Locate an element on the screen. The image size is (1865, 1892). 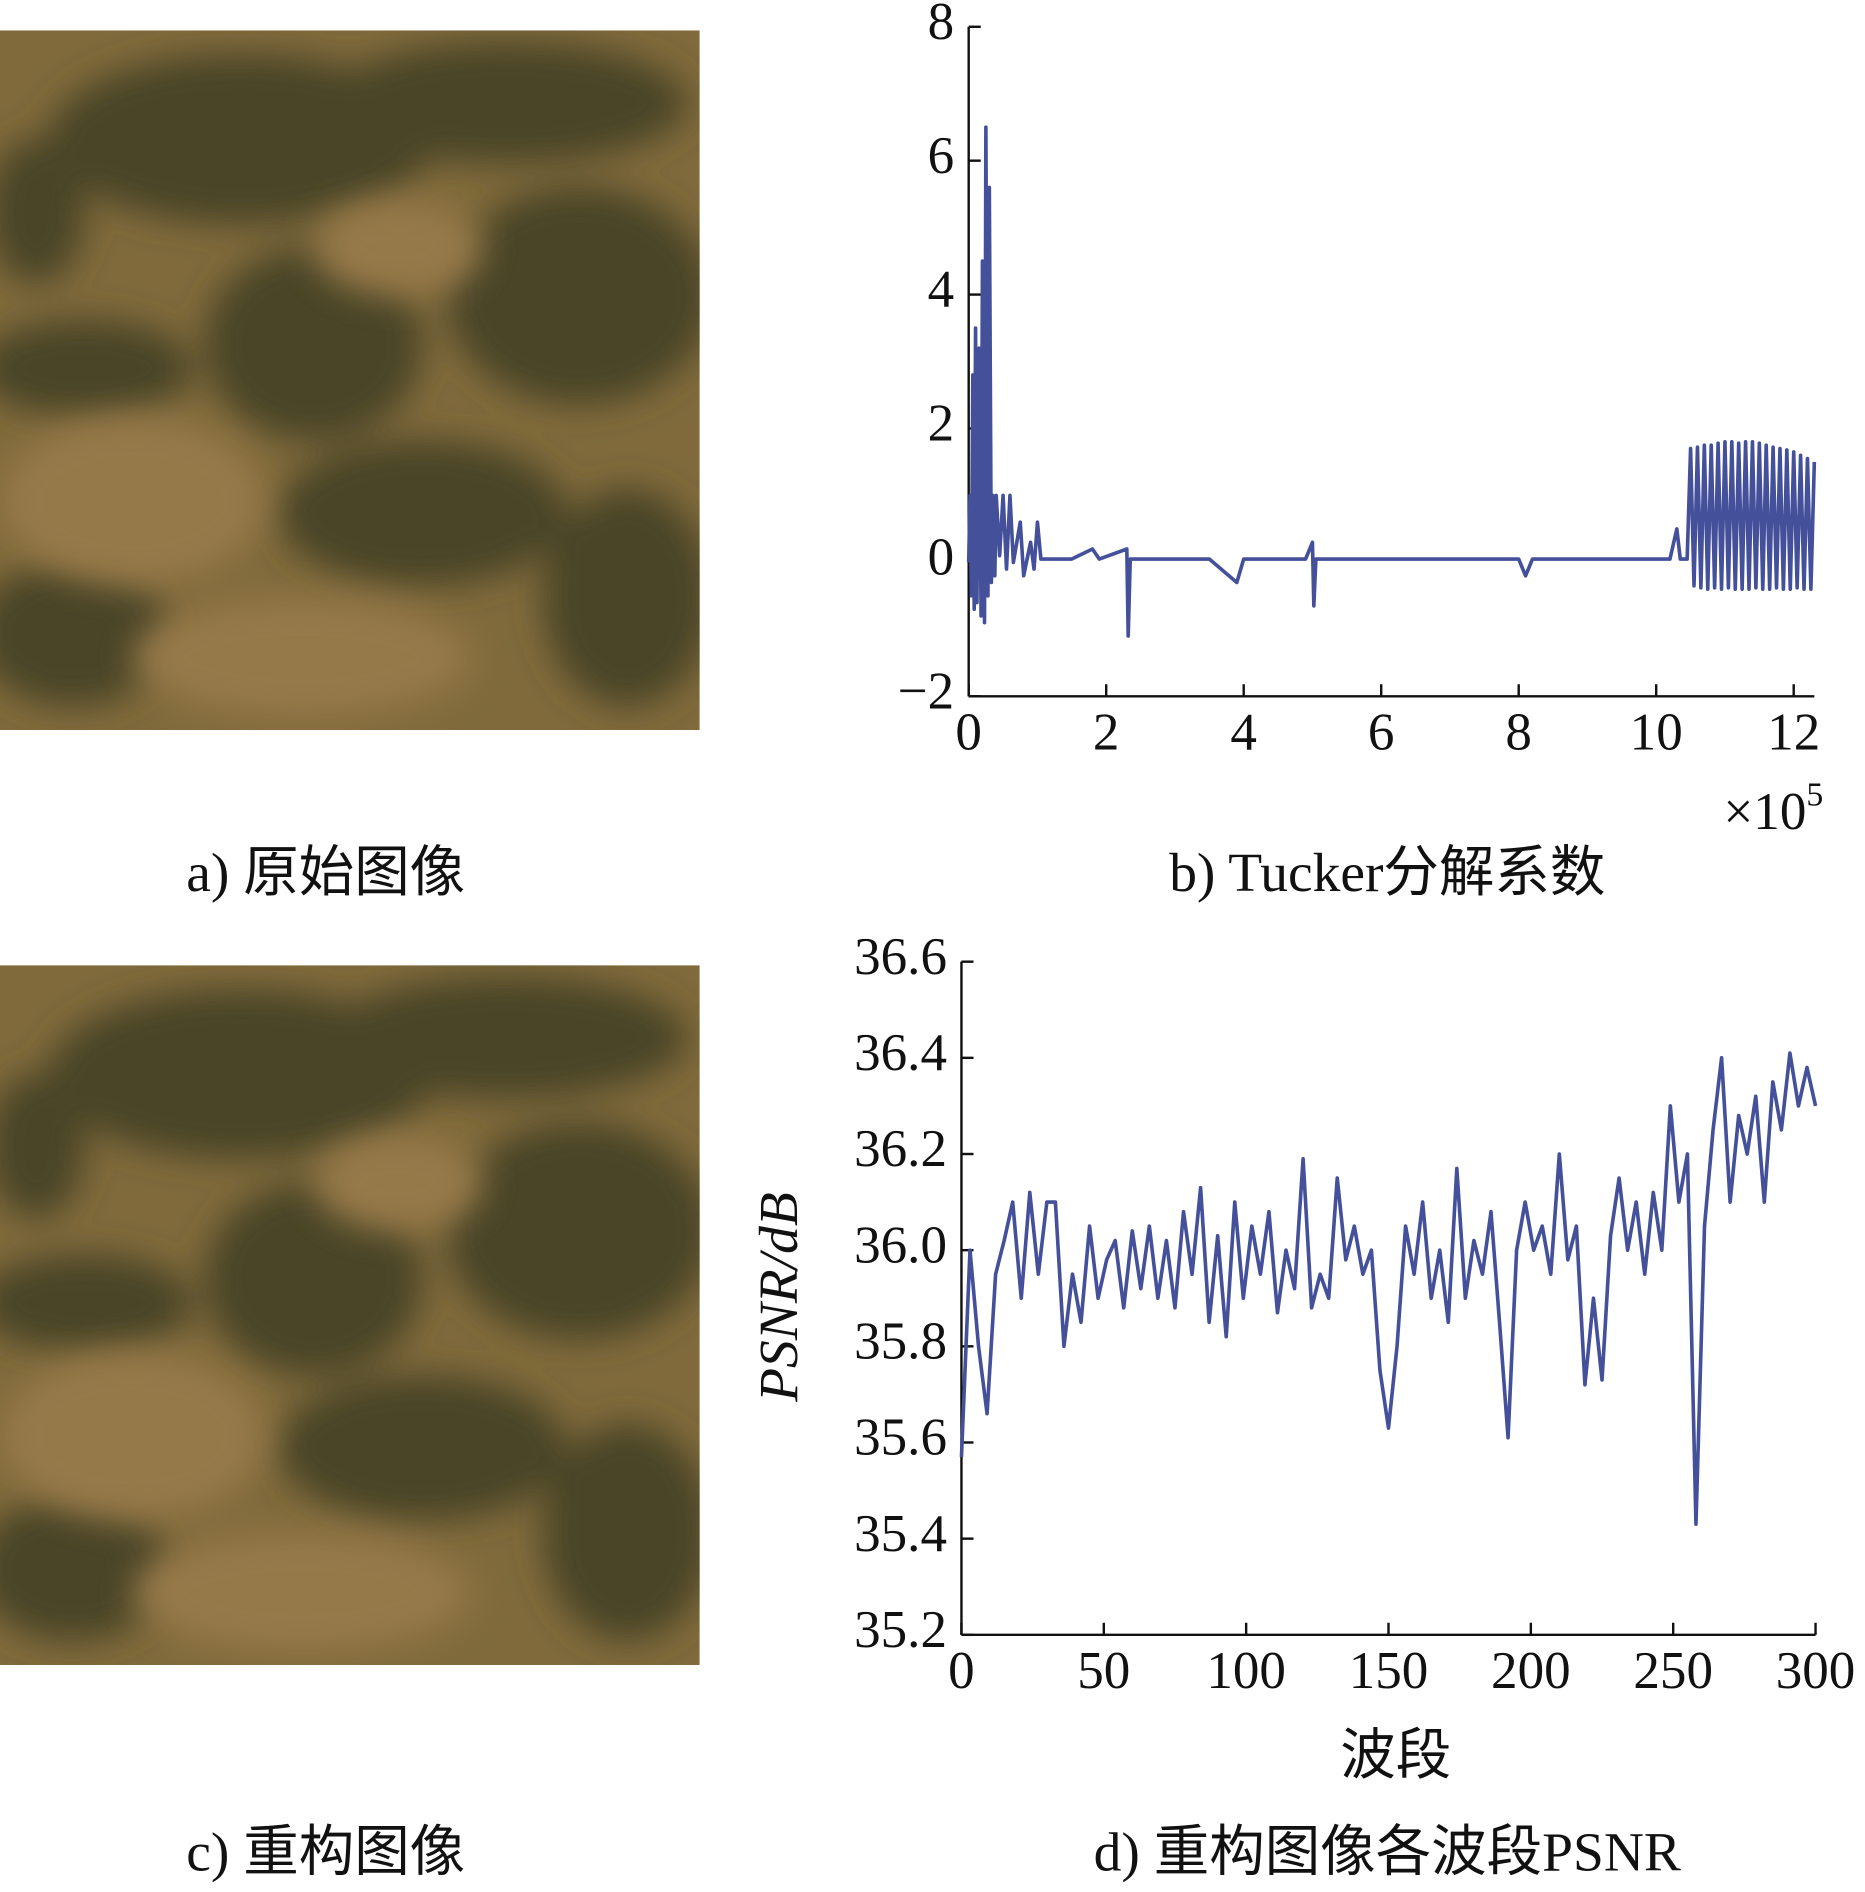
y-axis-label: PSNR/dB is located at coordinates (779, 1297).